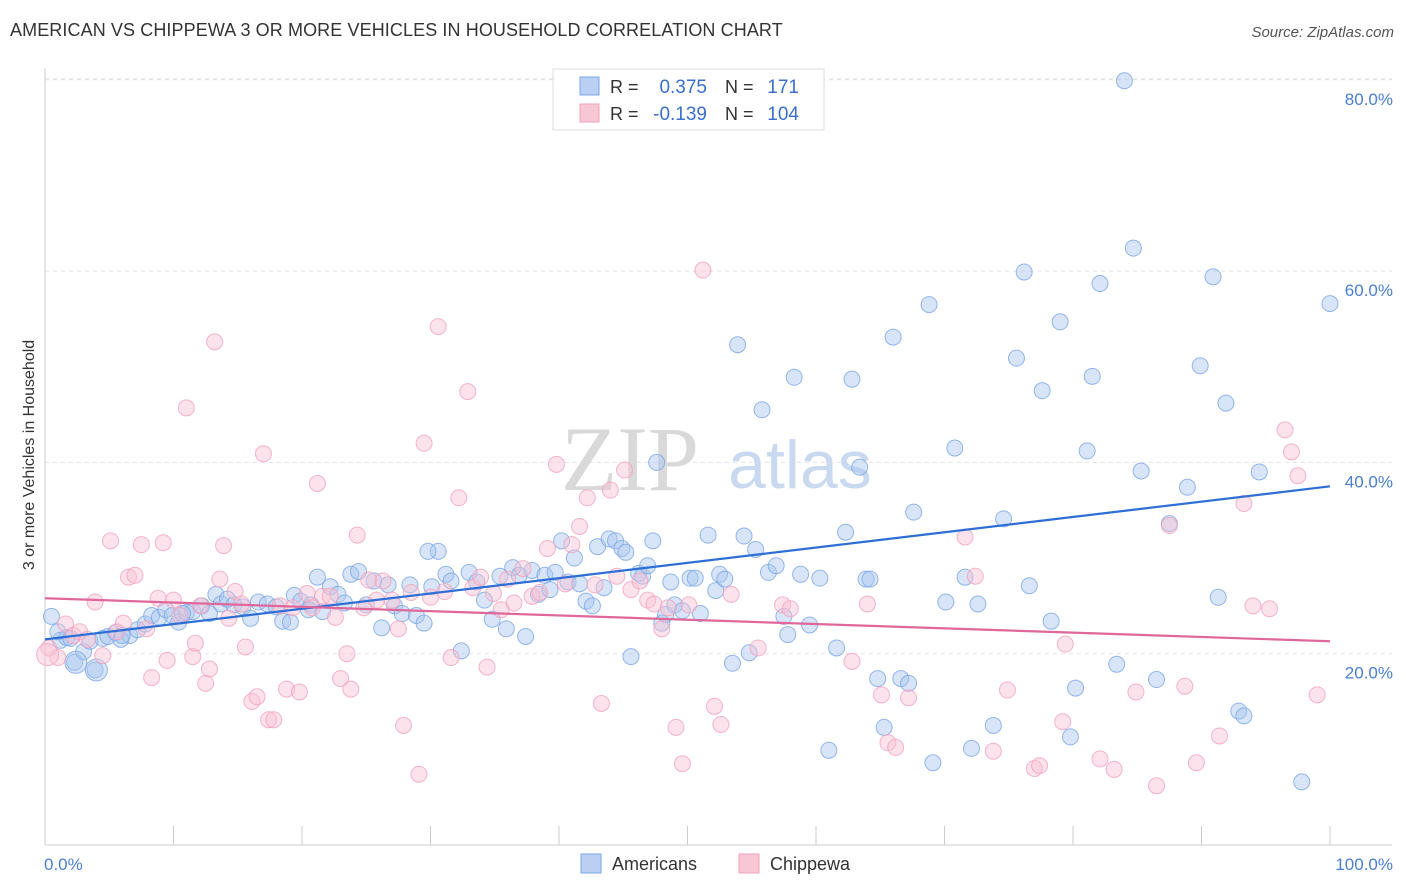 The width and height of the screenshot is (1406, 892). I want to click on watermark-atlas: atlas, so click(800, 465).